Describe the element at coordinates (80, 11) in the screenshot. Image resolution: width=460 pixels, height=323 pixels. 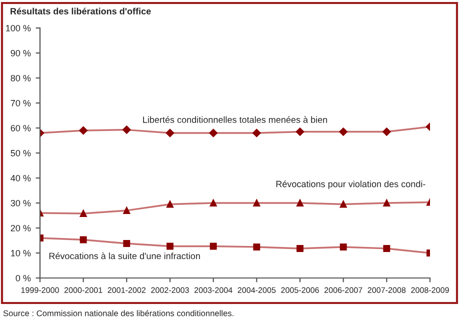
I see `chart-title: Résultats des libérations d'office` at that location.